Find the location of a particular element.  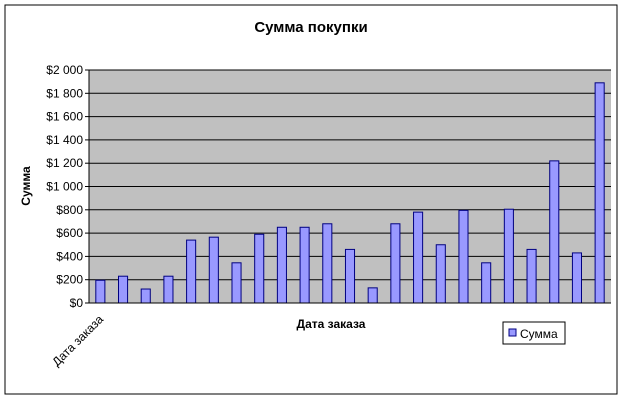

y-tick-label: $0 is located at coordinates (77, 303).